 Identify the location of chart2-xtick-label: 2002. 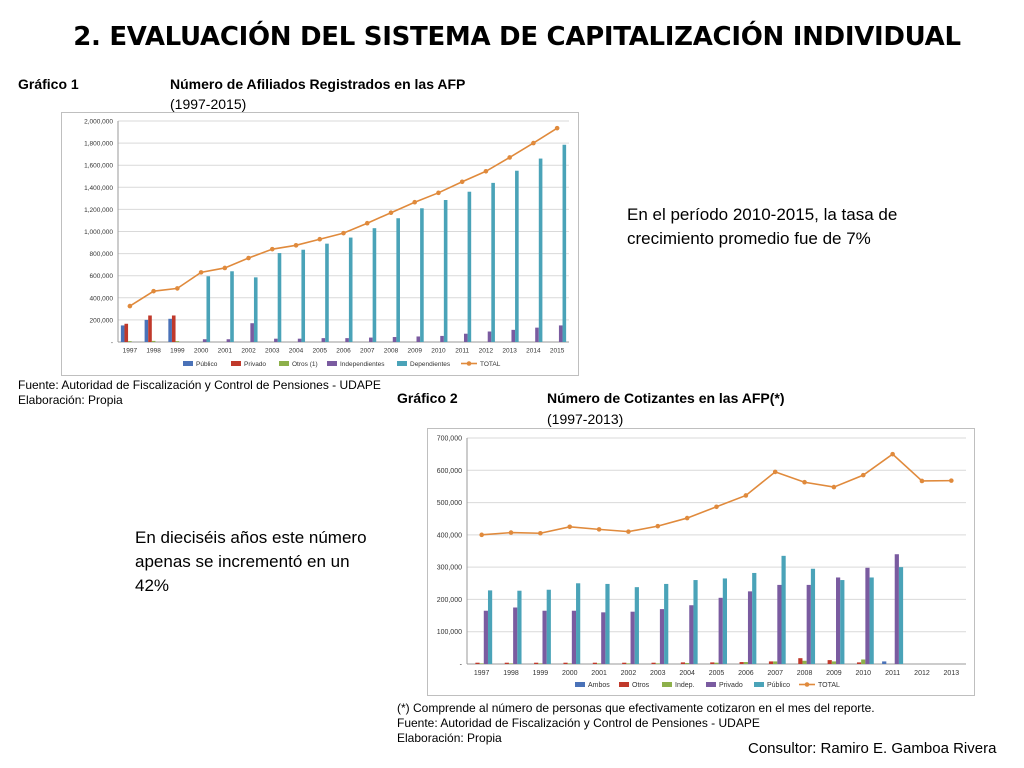
(629, 673).